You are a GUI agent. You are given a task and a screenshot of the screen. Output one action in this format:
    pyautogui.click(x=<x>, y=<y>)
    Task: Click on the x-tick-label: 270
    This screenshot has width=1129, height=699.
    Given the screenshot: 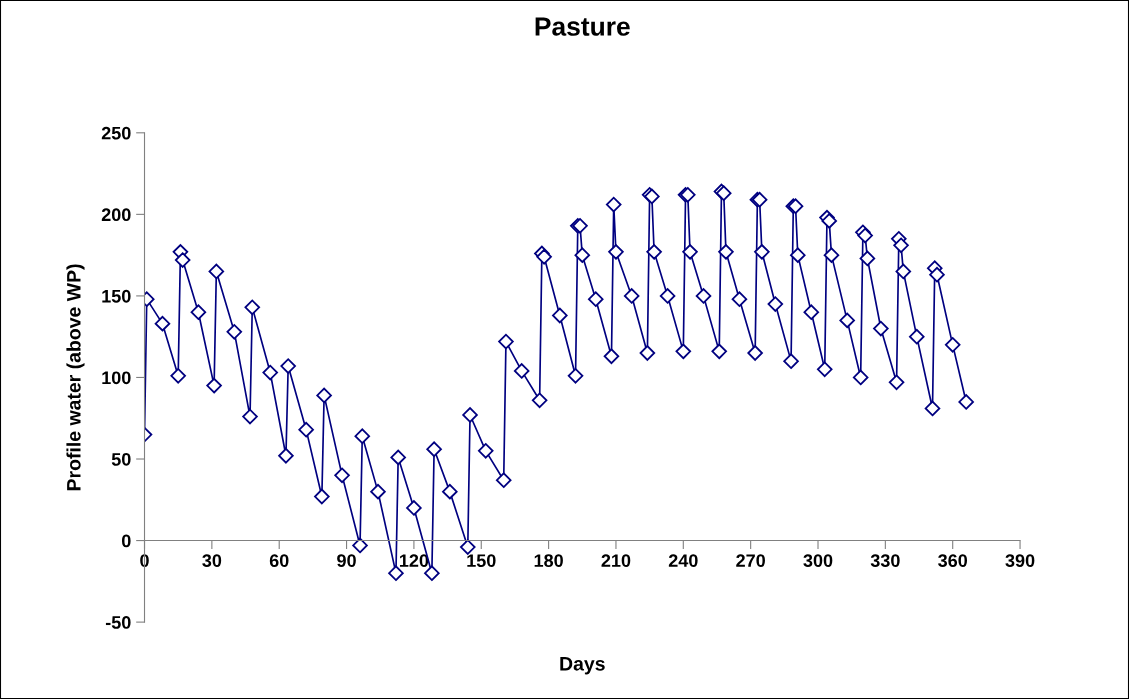 What is the action you would take?
    pyautogui.click(x=750, y=561)
    